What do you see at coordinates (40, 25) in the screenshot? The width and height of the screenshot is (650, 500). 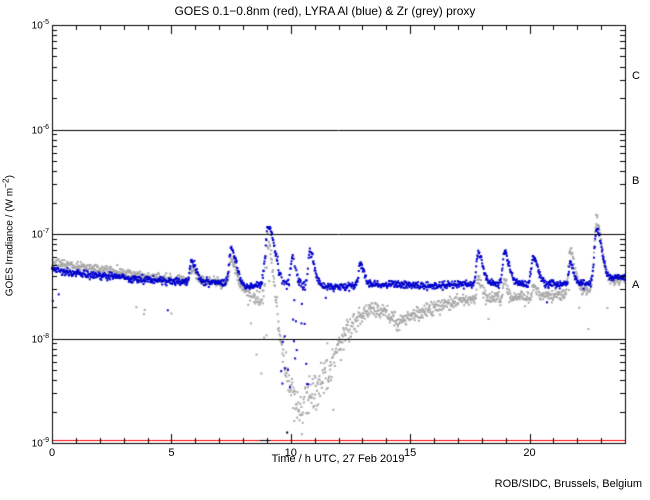 I see `y-tick-label: 10⁻⁵` at bounding box center [40, 25].